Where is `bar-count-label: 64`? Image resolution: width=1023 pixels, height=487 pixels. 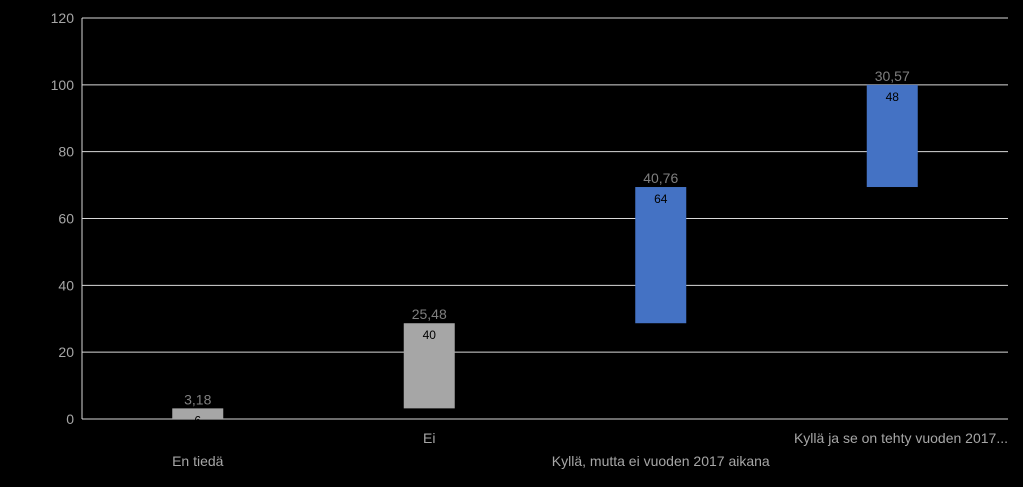
bar-count-label: 64 is located at coordinates (661, 199).